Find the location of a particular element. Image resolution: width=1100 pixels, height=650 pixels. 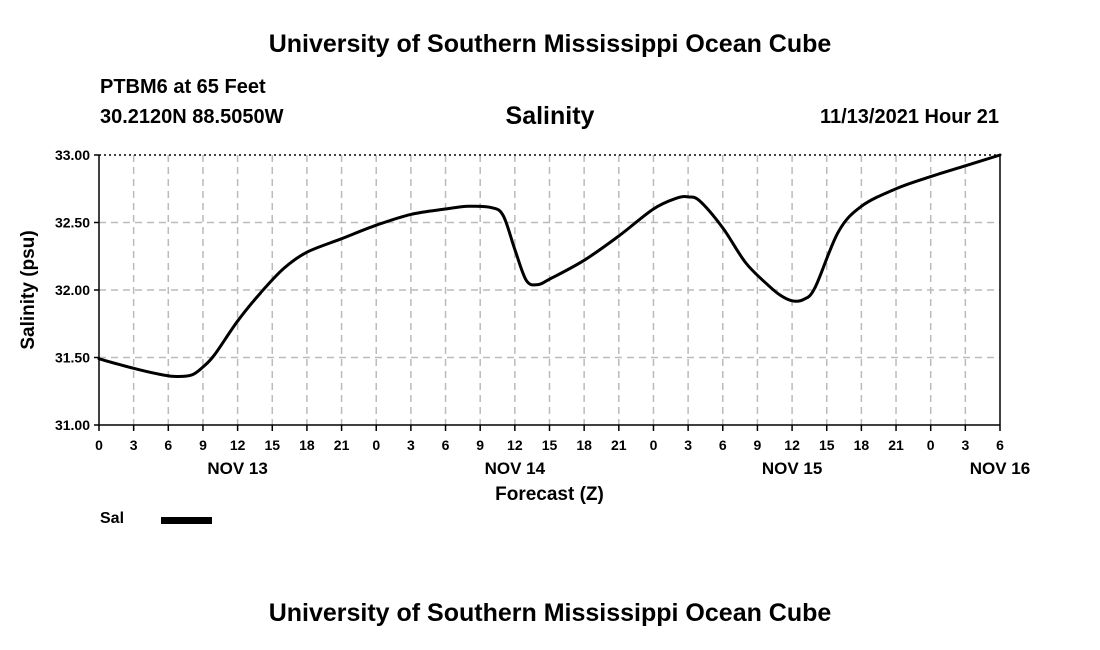

chart-title: Salinity is located at coordinates (550, 116).